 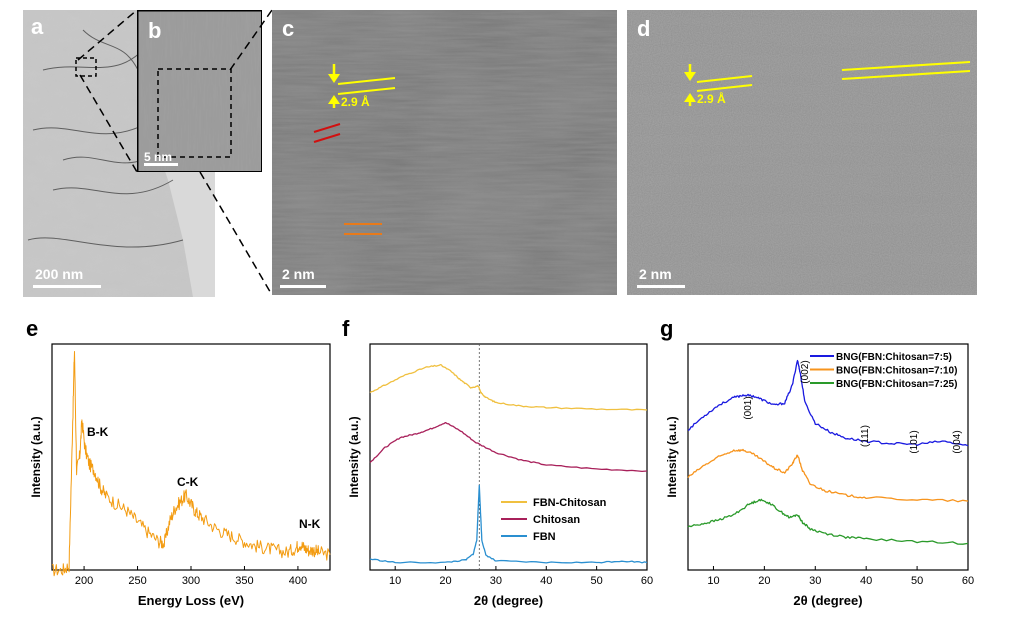 I want to click on lattice-spacing-label-d: 2.9 Å, so click(x=711, y=99).